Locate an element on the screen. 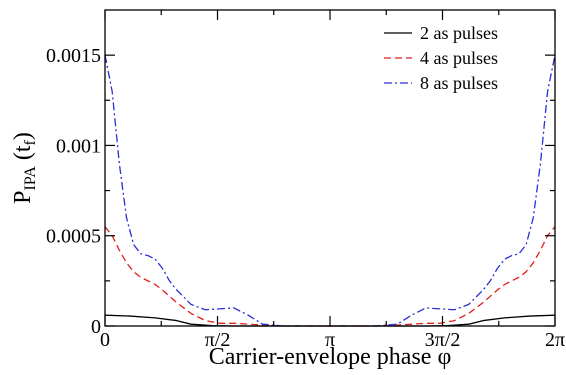 The height and width of the screenshot is (375, 566). y-label-arg: (t is located at coordinates (23, 155).